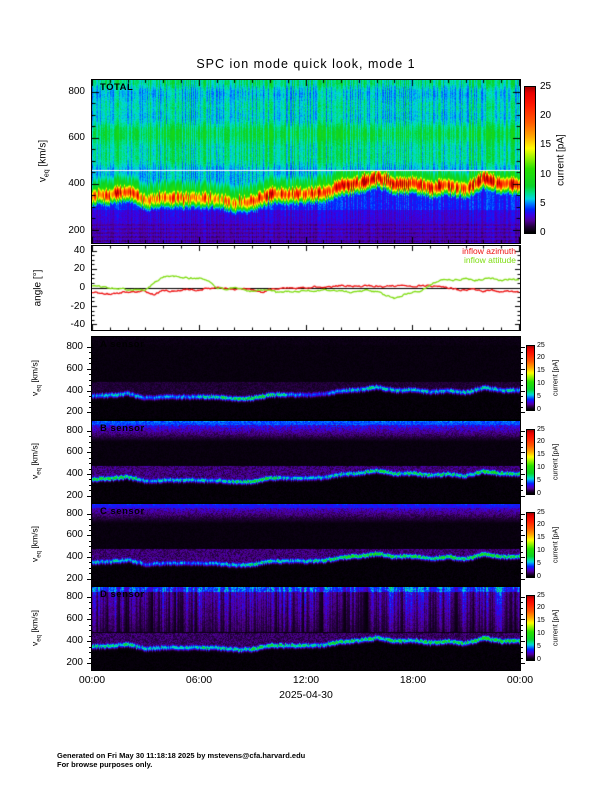 The width and height of the screenshot is (612, 792). What do you see at coordinates (520, 680) in the screenshot?
I see `x-axis-tick-4: 00:00` at bounding box center [520, 680].